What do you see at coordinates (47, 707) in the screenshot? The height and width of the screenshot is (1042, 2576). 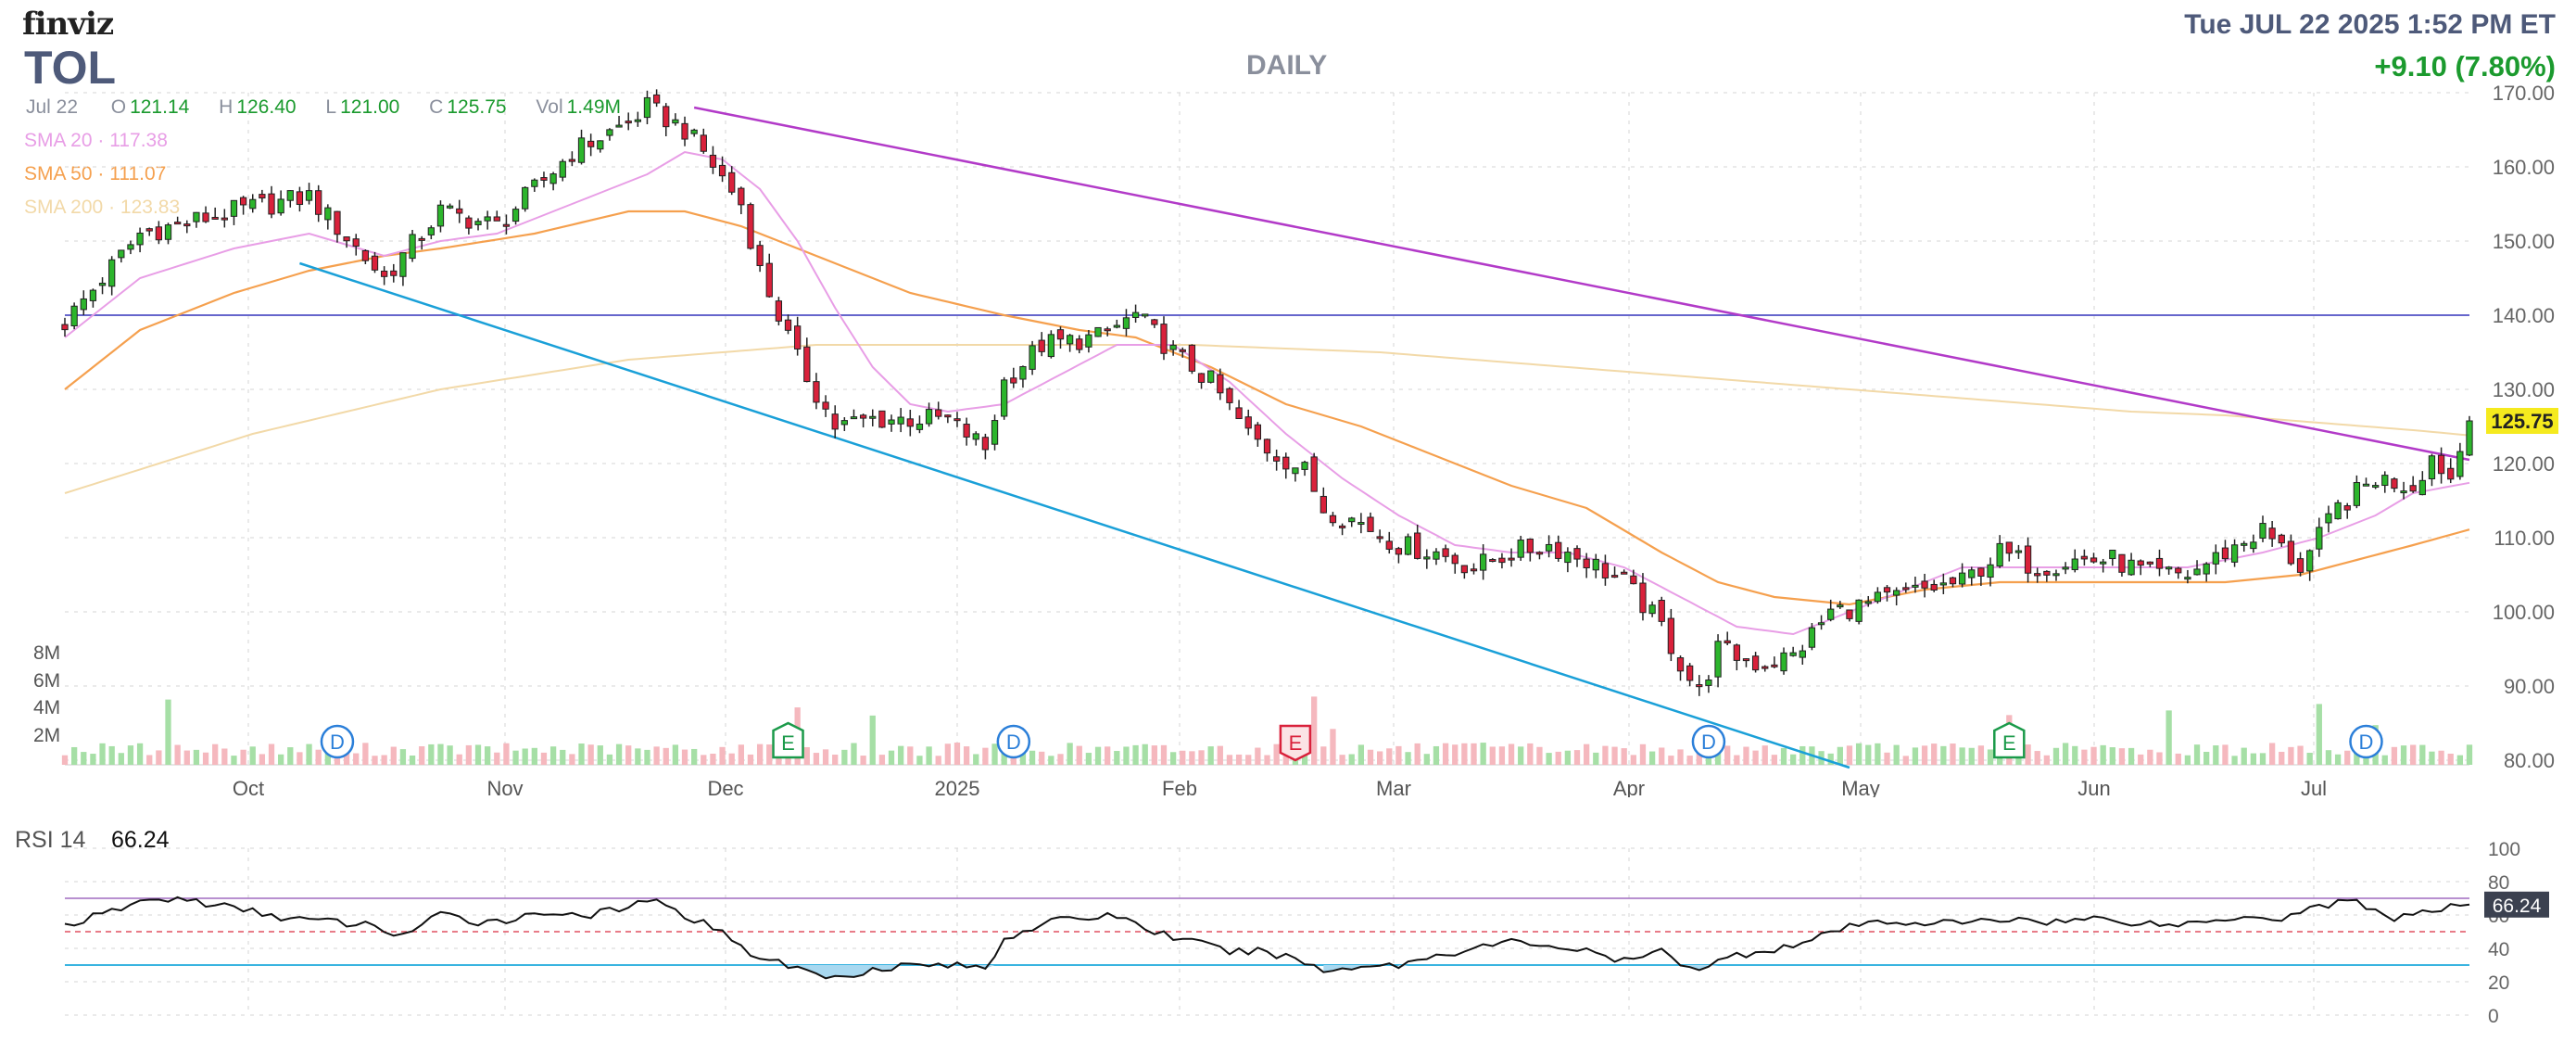 I see `volume-tick-label: 4M` at bounding box center [47, 707].